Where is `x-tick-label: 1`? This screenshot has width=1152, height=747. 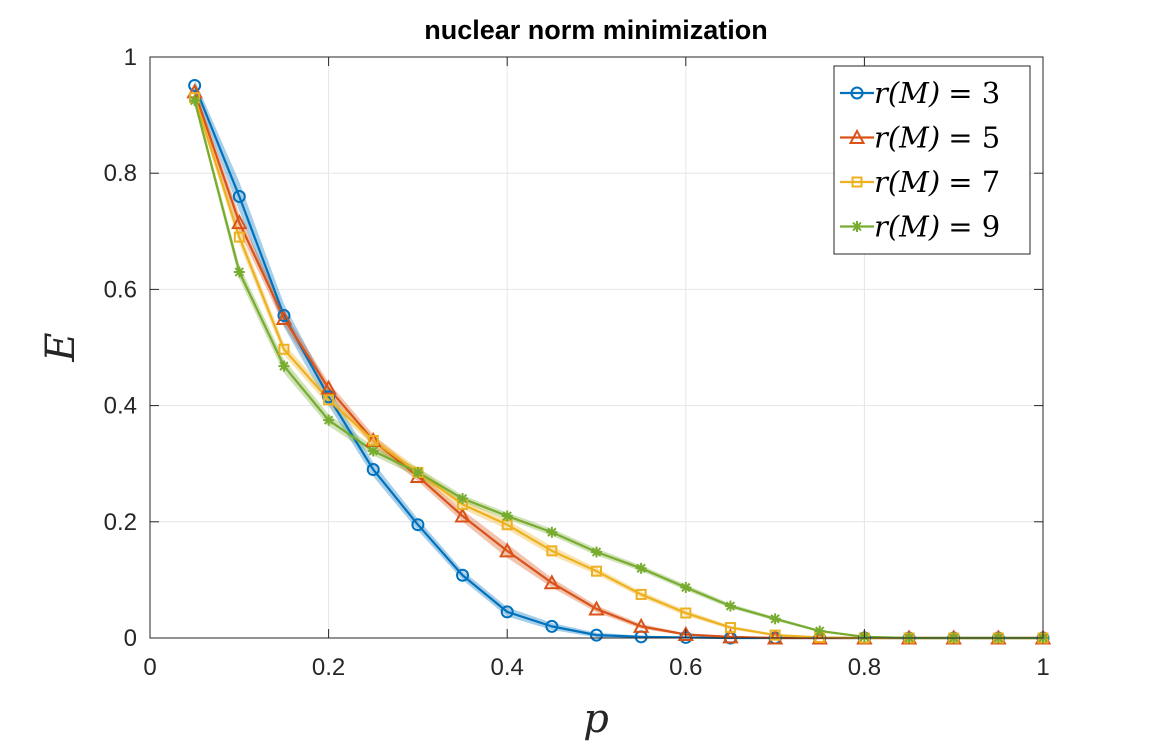
x-tick-label: 1 is located at coordinates (1042, 667).